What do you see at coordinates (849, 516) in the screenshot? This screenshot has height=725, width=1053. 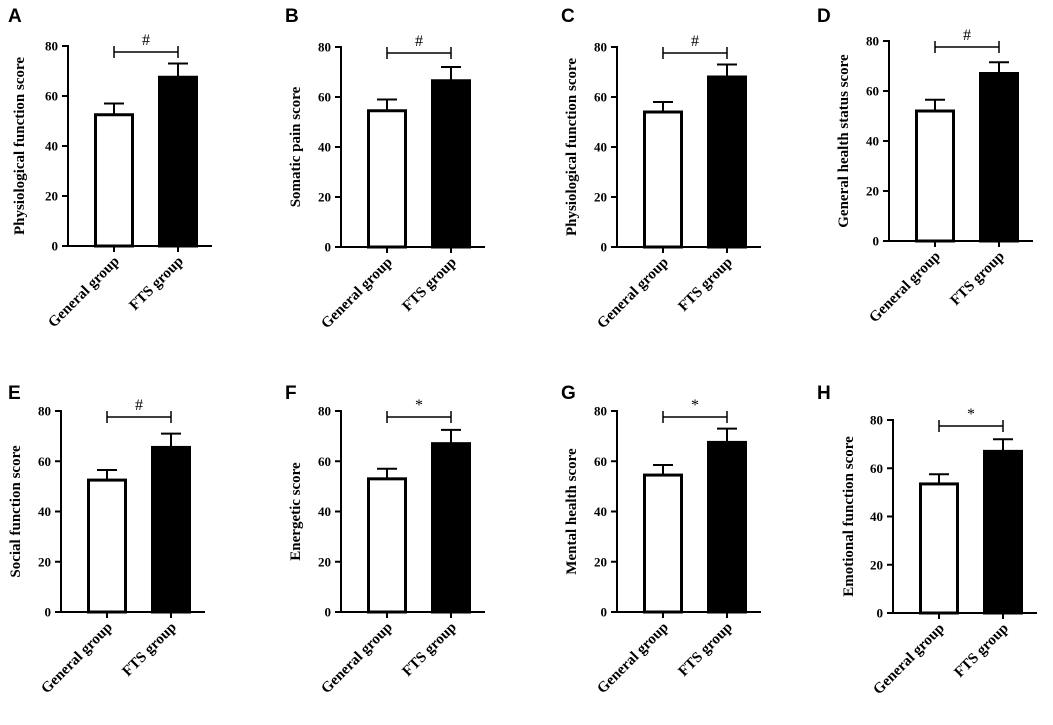 I see `y-axis-label: Emotional function score` at bounding box center [849, 516].